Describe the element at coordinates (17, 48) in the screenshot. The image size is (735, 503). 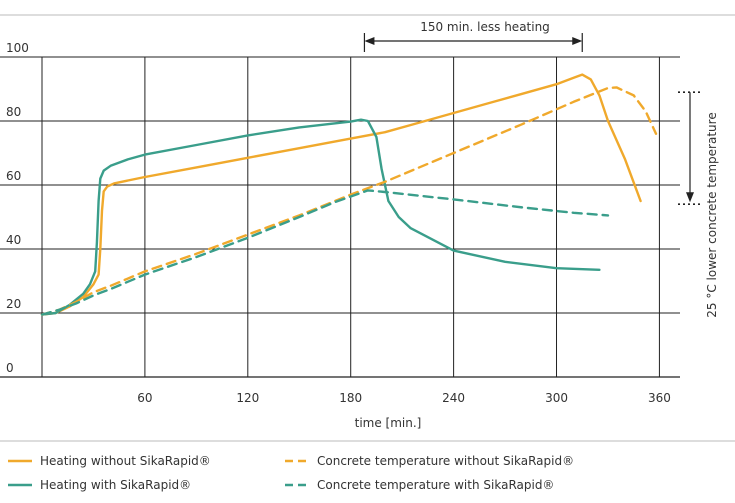
I see `y-tick-label: 100` at that location.